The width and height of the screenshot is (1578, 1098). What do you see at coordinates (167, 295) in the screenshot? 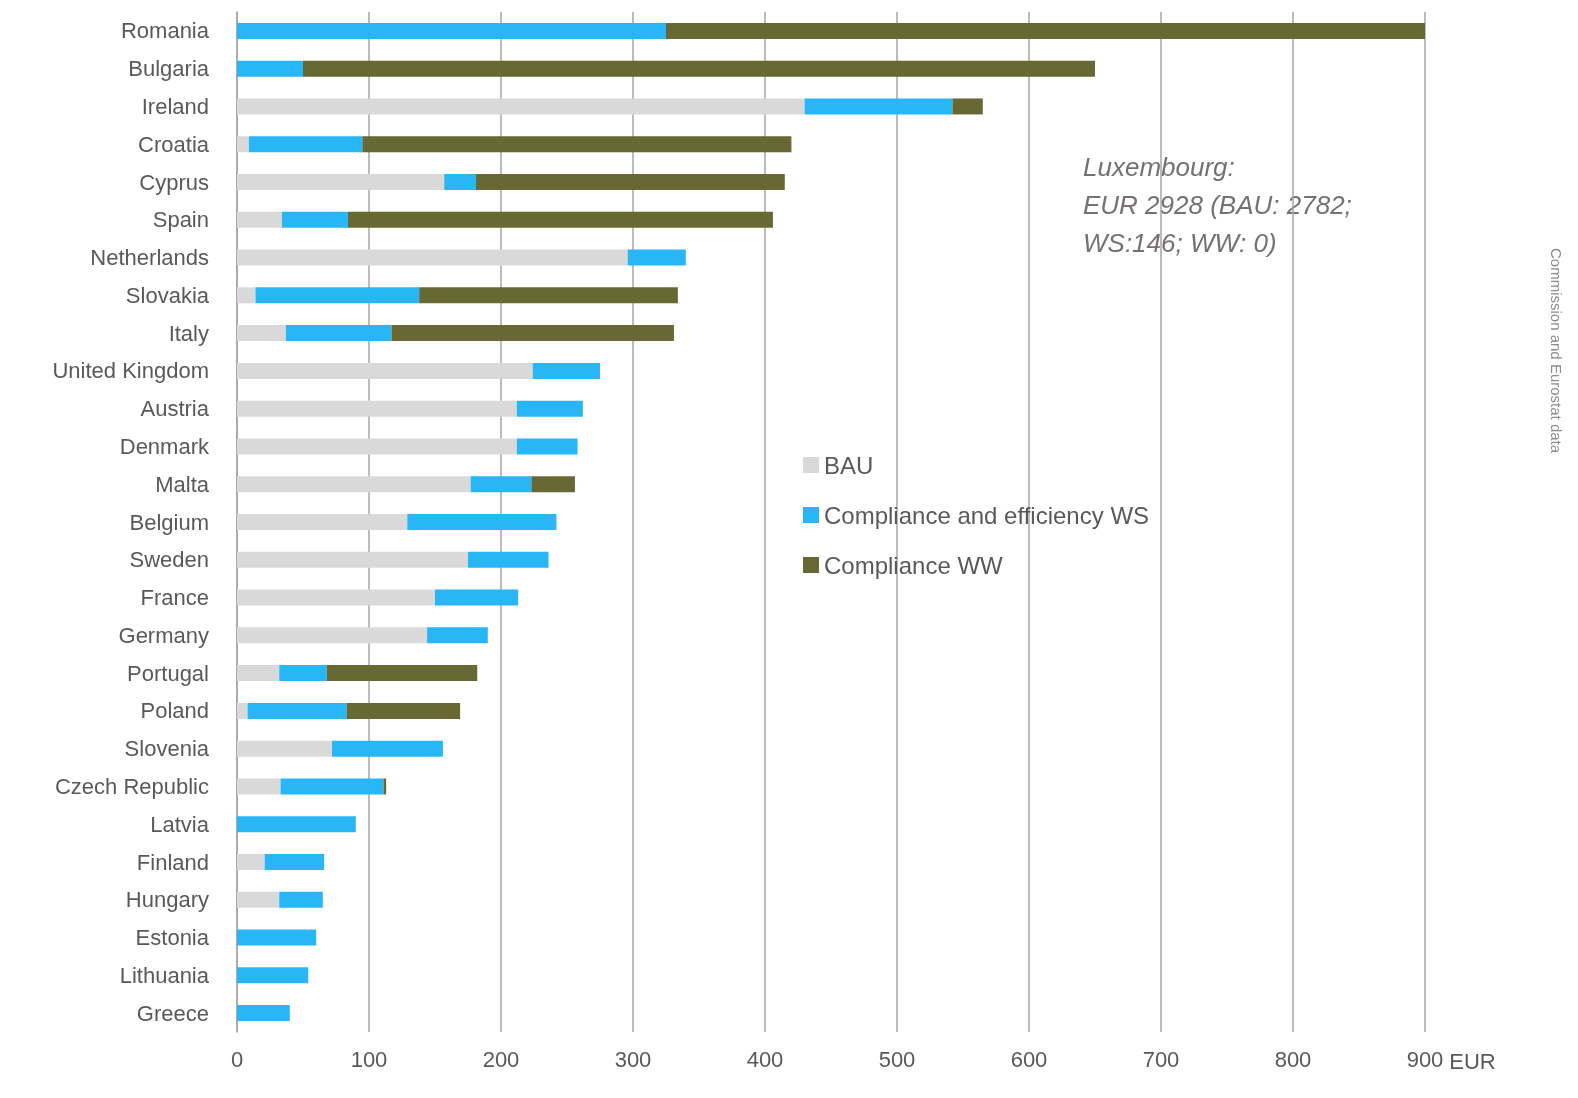
I see `y-tick-label: Slovakia` at bounding box center [167, 295].